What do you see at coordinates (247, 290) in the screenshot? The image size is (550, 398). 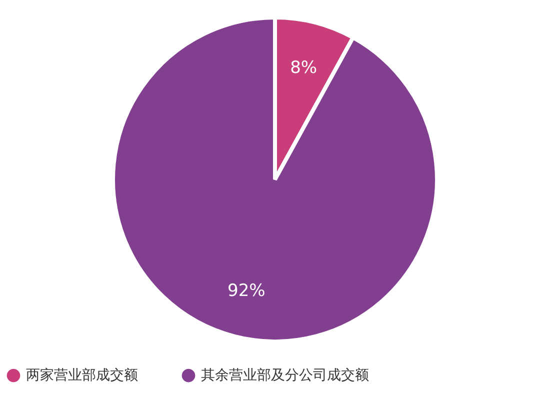 I see `data-label: 92%` at bounding box center [247, 290].